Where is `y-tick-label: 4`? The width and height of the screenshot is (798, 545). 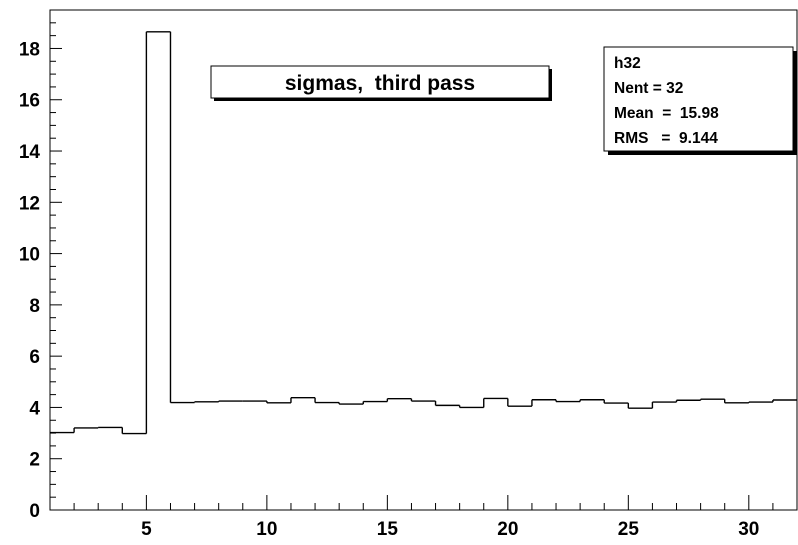
y-tick-label: 4 is located at coordinates (34, 408).